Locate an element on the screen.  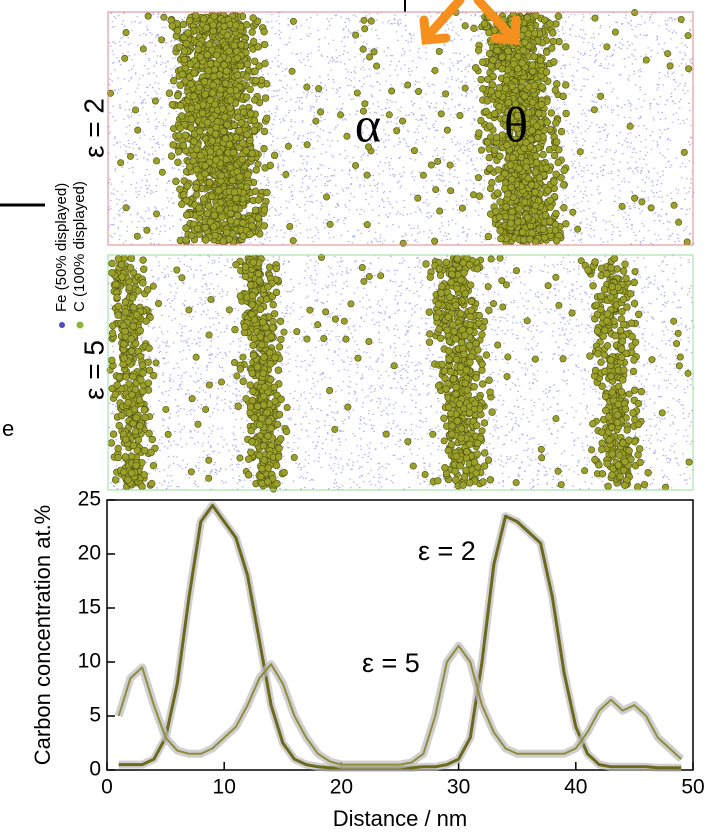
annotation: ε = 2 is located at coordinates (447, 551).